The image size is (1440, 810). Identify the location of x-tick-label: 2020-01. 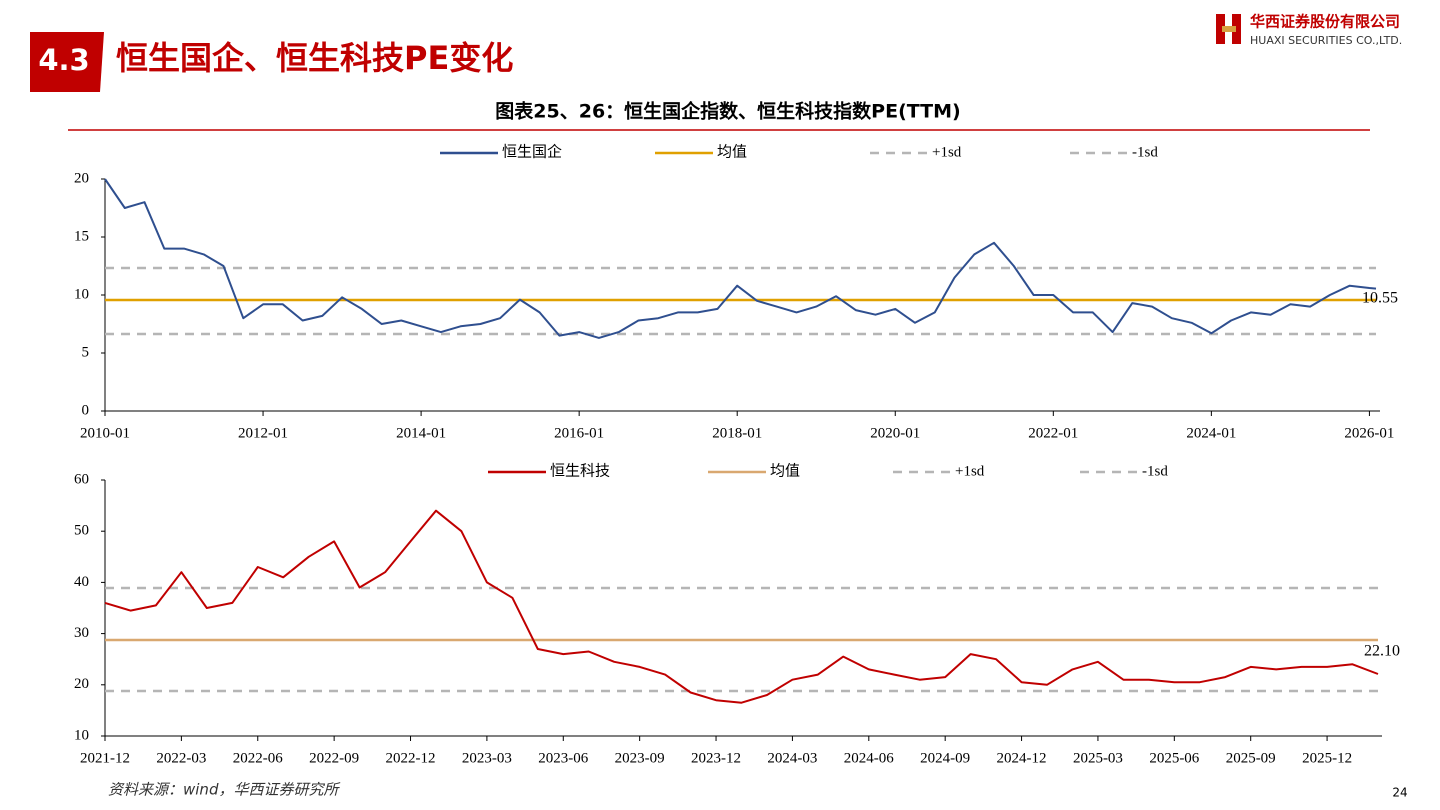
(895, 433).